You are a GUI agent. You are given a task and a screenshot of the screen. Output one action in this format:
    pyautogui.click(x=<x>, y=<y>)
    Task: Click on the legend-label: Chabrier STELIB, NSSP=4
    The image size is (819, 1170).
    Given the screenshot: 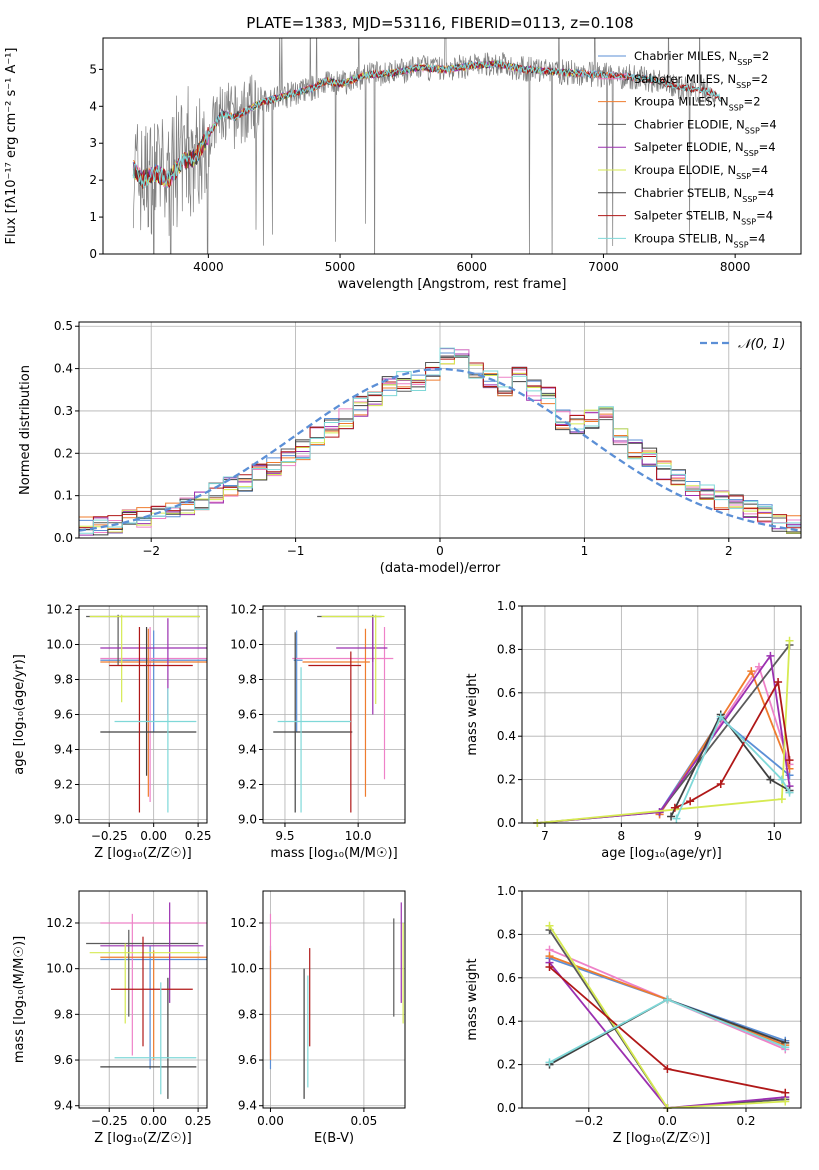 What is the action you would take?
    pyautogui.click(x=704, y=195)
    